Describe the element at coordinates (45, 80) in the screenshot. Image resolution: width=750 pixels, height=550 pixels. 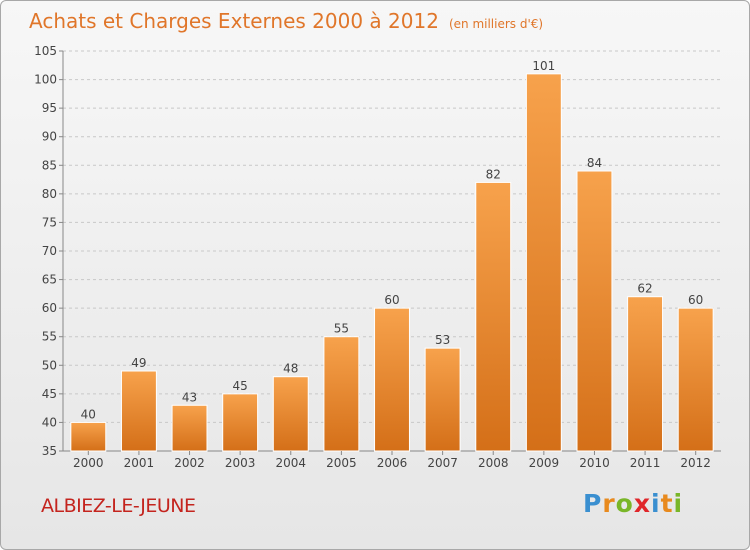
I see `y-tick-label: 100` at that location.